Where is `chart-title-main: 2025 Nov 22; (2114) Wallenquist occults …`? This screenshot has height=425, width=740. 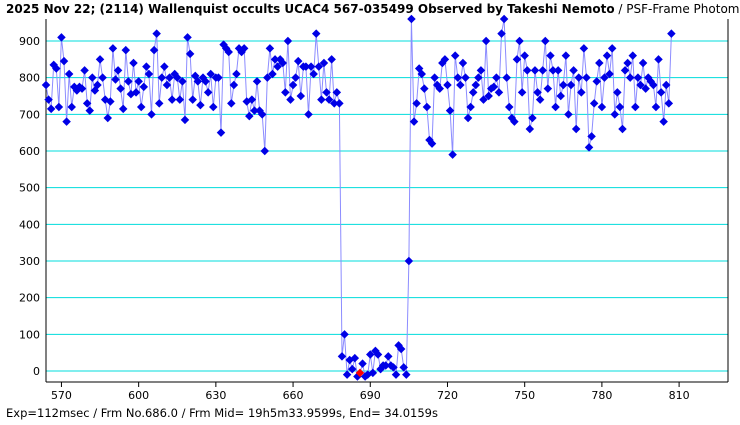 chart-title-main: 2025 Nov 22; (2114) Wallenquist occults … is located at coordinates (310, 9).